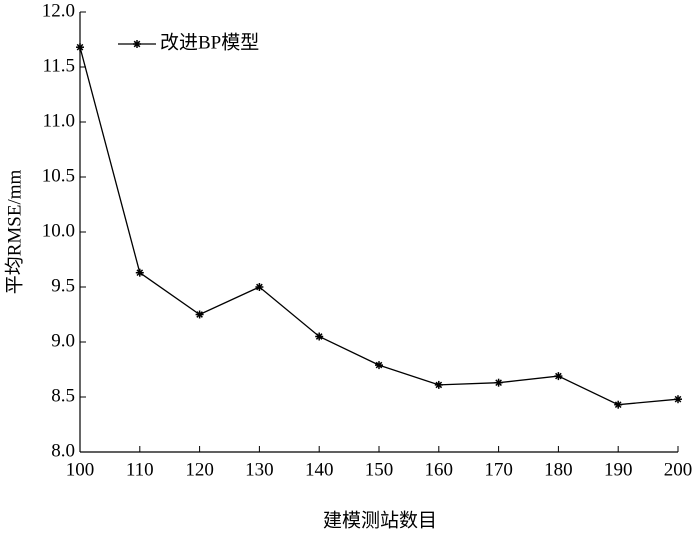  I want to click on legend-marker, so click(137, 44).